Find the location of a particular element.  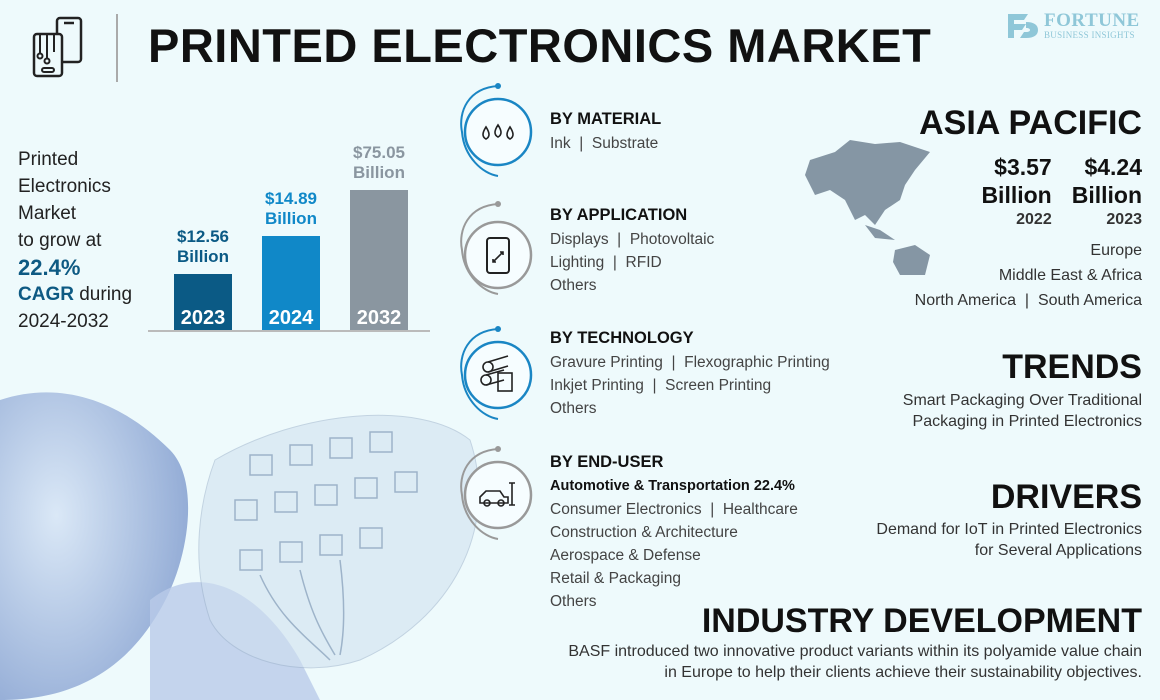

segment-line: Aerospace & Defense is located at coordinates (625, 555).